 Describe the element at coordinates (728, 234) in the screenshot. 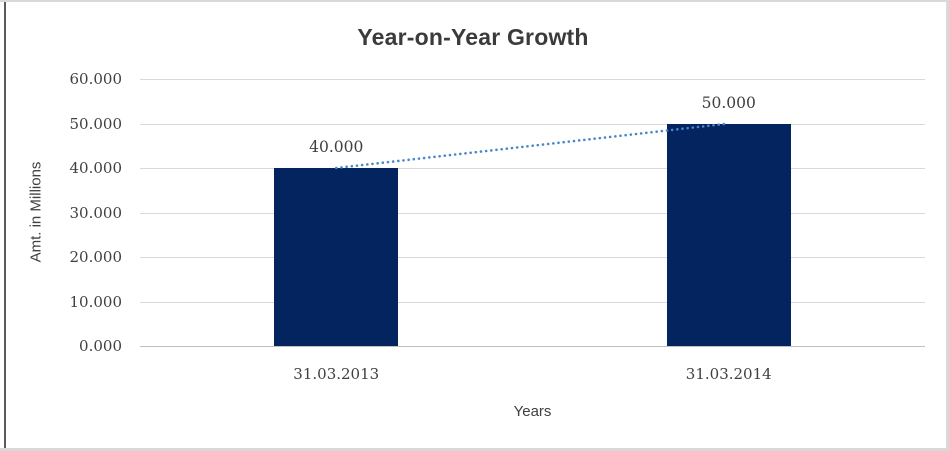

I see `bar-31.03.2014` at that location.